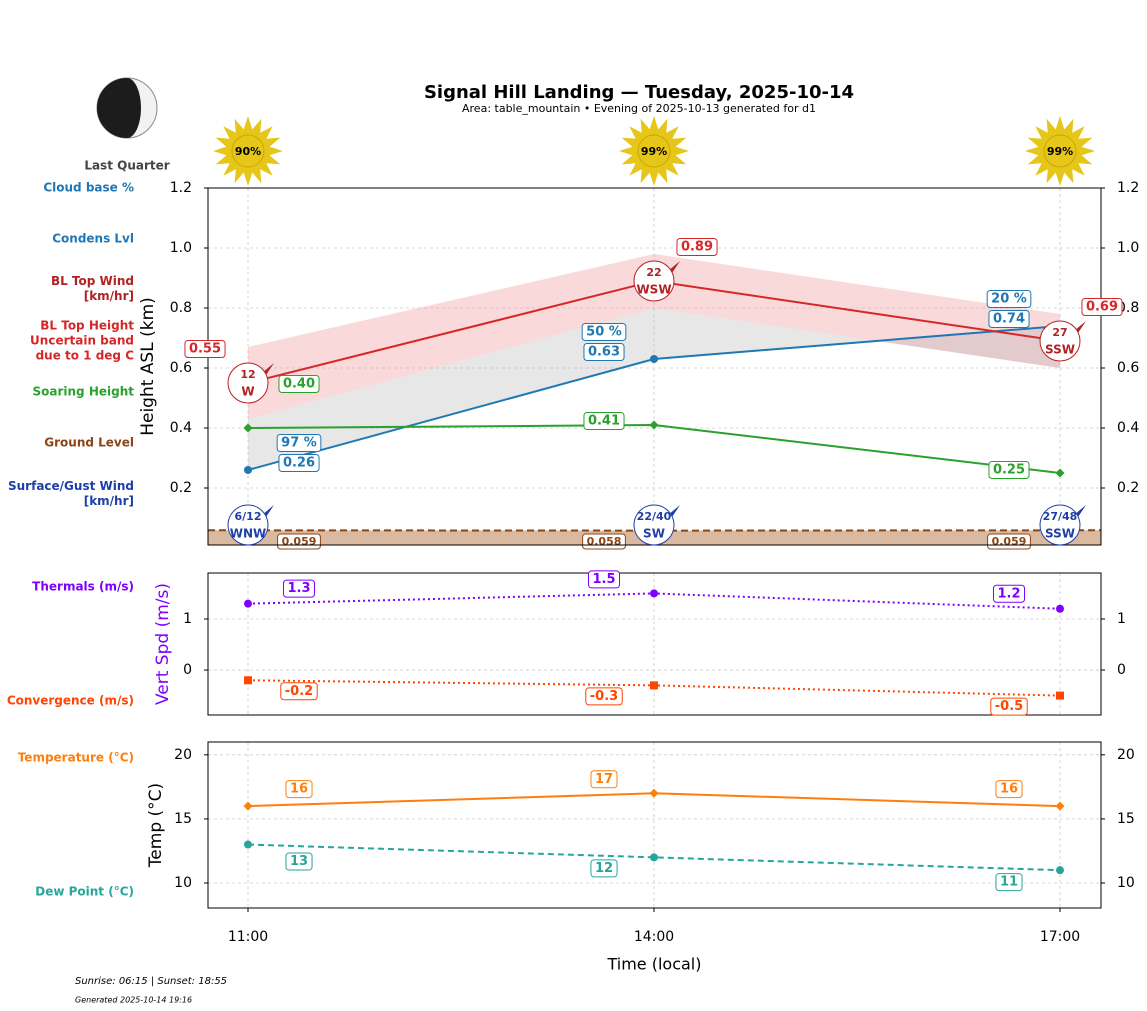 The image size is (1147, 1011). What do you see at coordinates (88, 187) in the screenshot?
I see `series-label: Cloud base %` at bounding box center [88, 187].